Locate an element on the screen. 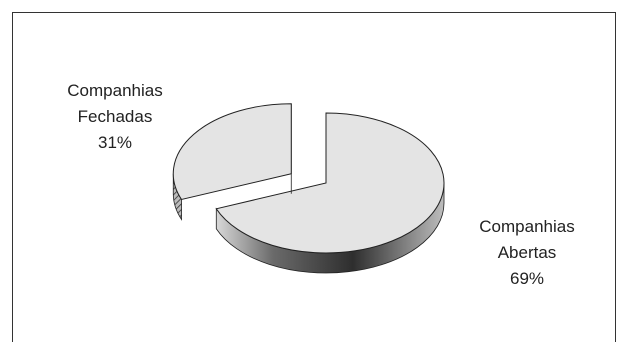 Image resolution: width=621 pixels, height=347 pixels. slice-value-fechadas: 31% is located at coordinates (115, 142).